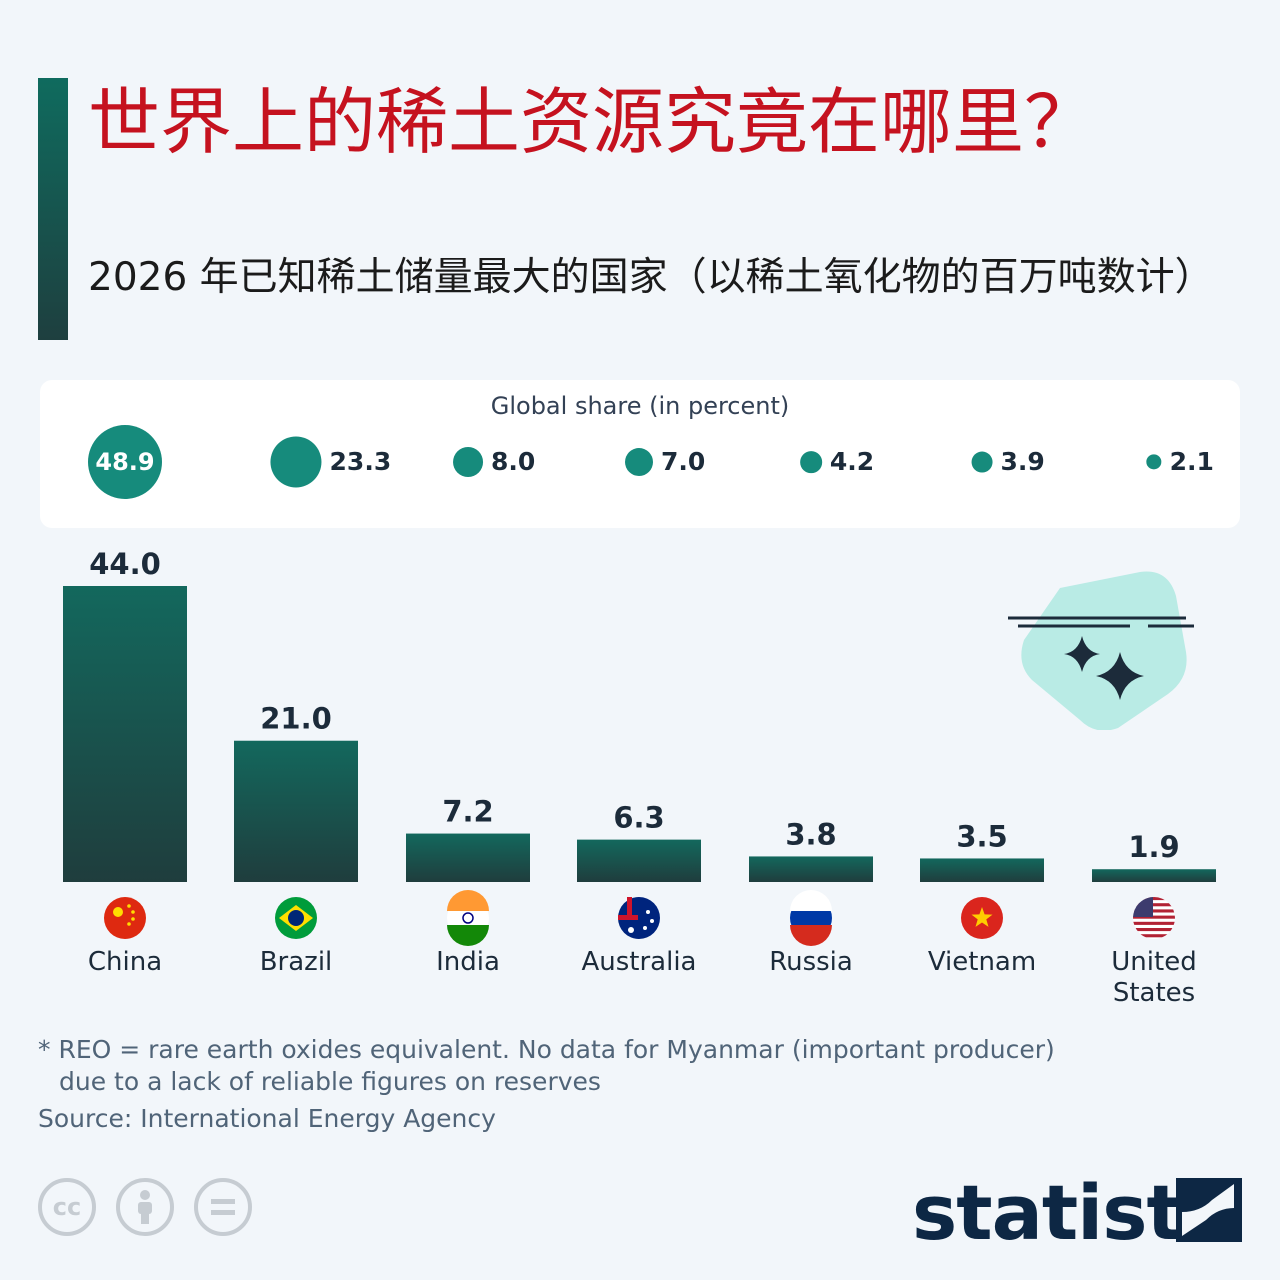 Image resolution: width=1280 pixels, height=1280 pixels. What do you see at coordinates (125, 918) in the screenshot?
I see `flag-icon-china` at bounding box center [125, 918].